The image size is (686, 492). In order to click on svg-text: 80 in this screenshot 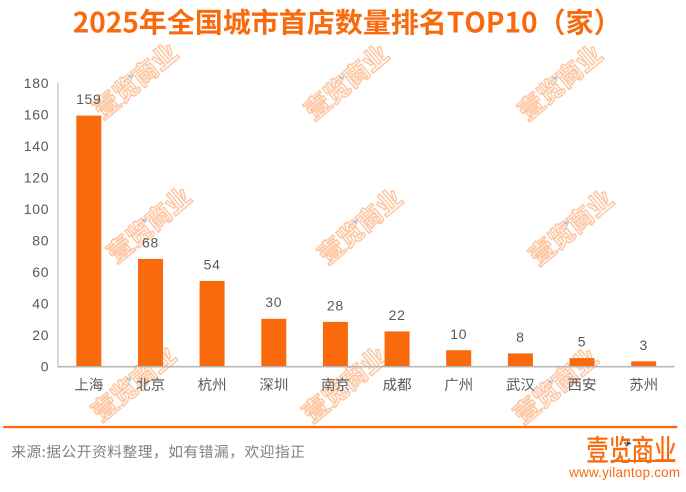, I will do `click(40, 241)`.